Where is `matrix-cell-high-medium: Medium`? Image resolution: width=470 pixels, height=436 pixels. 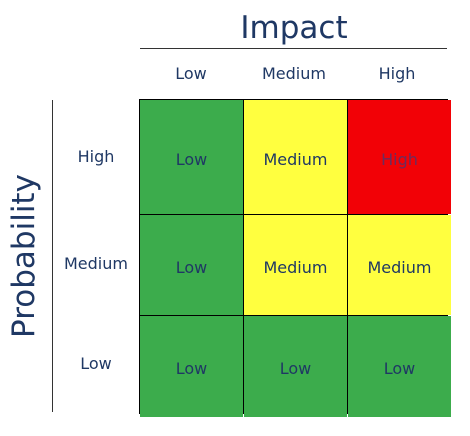
matrix-cell-high-medium: Medium is located at coordinates (295, 157).